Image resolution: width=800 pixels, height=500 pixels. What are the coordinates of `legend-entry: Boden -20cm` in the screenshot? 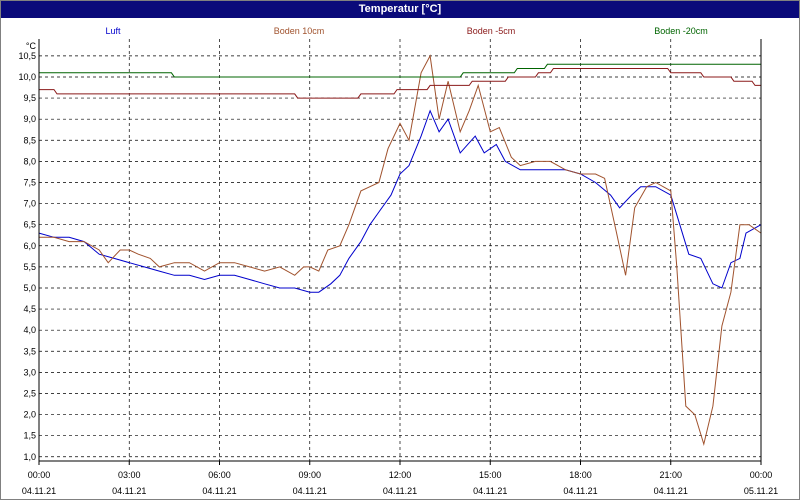 It's located at (681, 31).